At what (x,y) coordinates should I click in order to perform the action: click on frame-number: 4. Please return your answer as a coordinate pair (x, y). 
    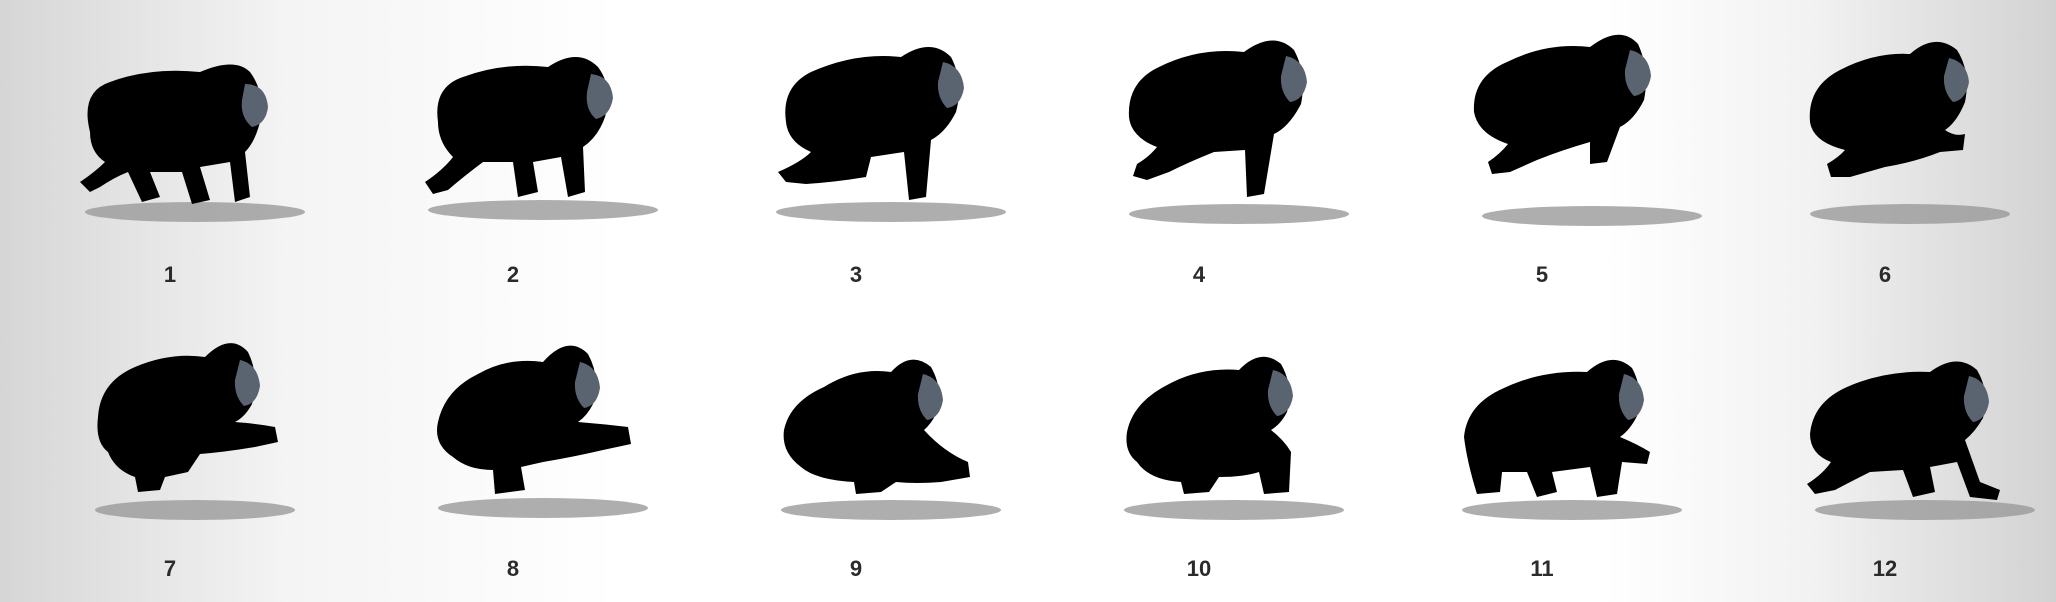
    Looking at the image, I should click on (1199, 274).